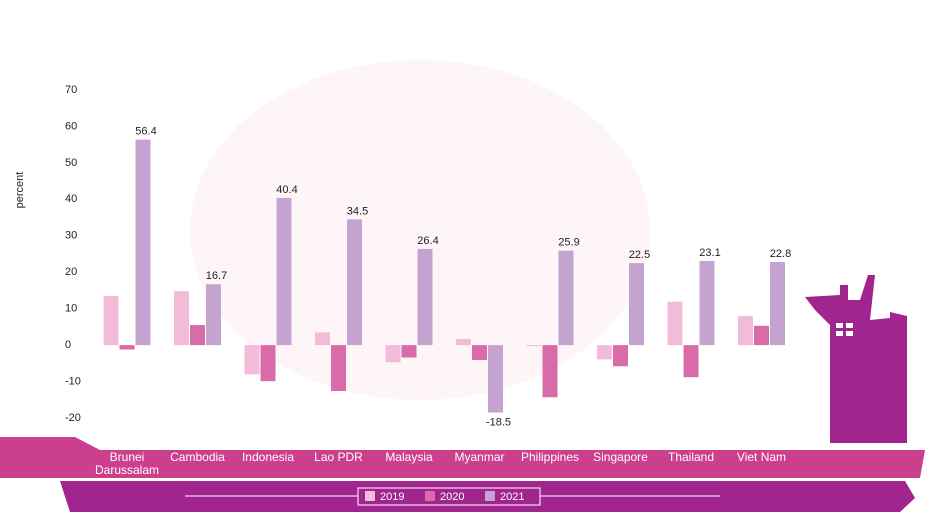  I want to click on y-tick-label: 20, so click(71, 272).